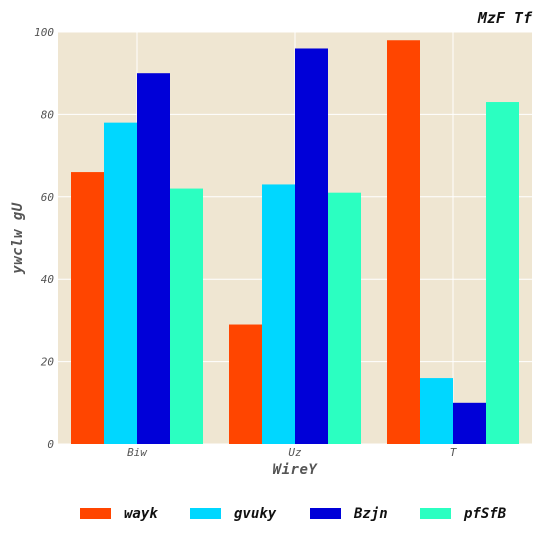 The height and width of the screenshot is (557, 552). What do you see at coordinates (296, 470) in the screenshot?
I see `x-axis-title: WireY` at bounding box center [296, 470].